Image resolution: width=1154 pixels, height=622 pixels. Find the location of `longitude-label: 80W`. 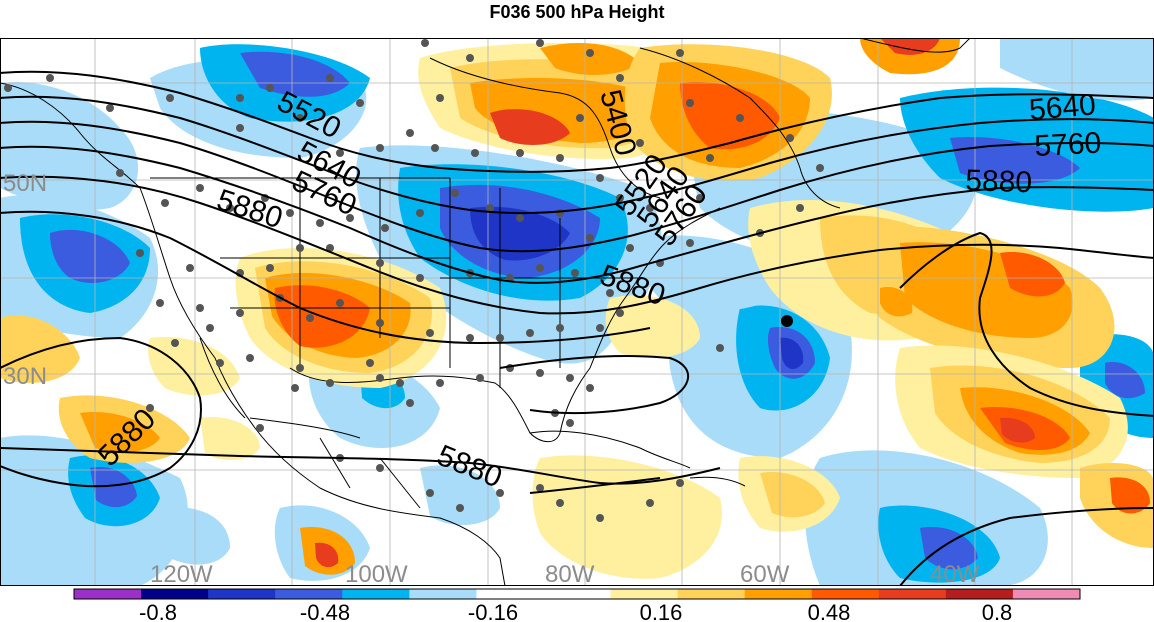

longitude-label: 80W is located at coordinates (570, 573).